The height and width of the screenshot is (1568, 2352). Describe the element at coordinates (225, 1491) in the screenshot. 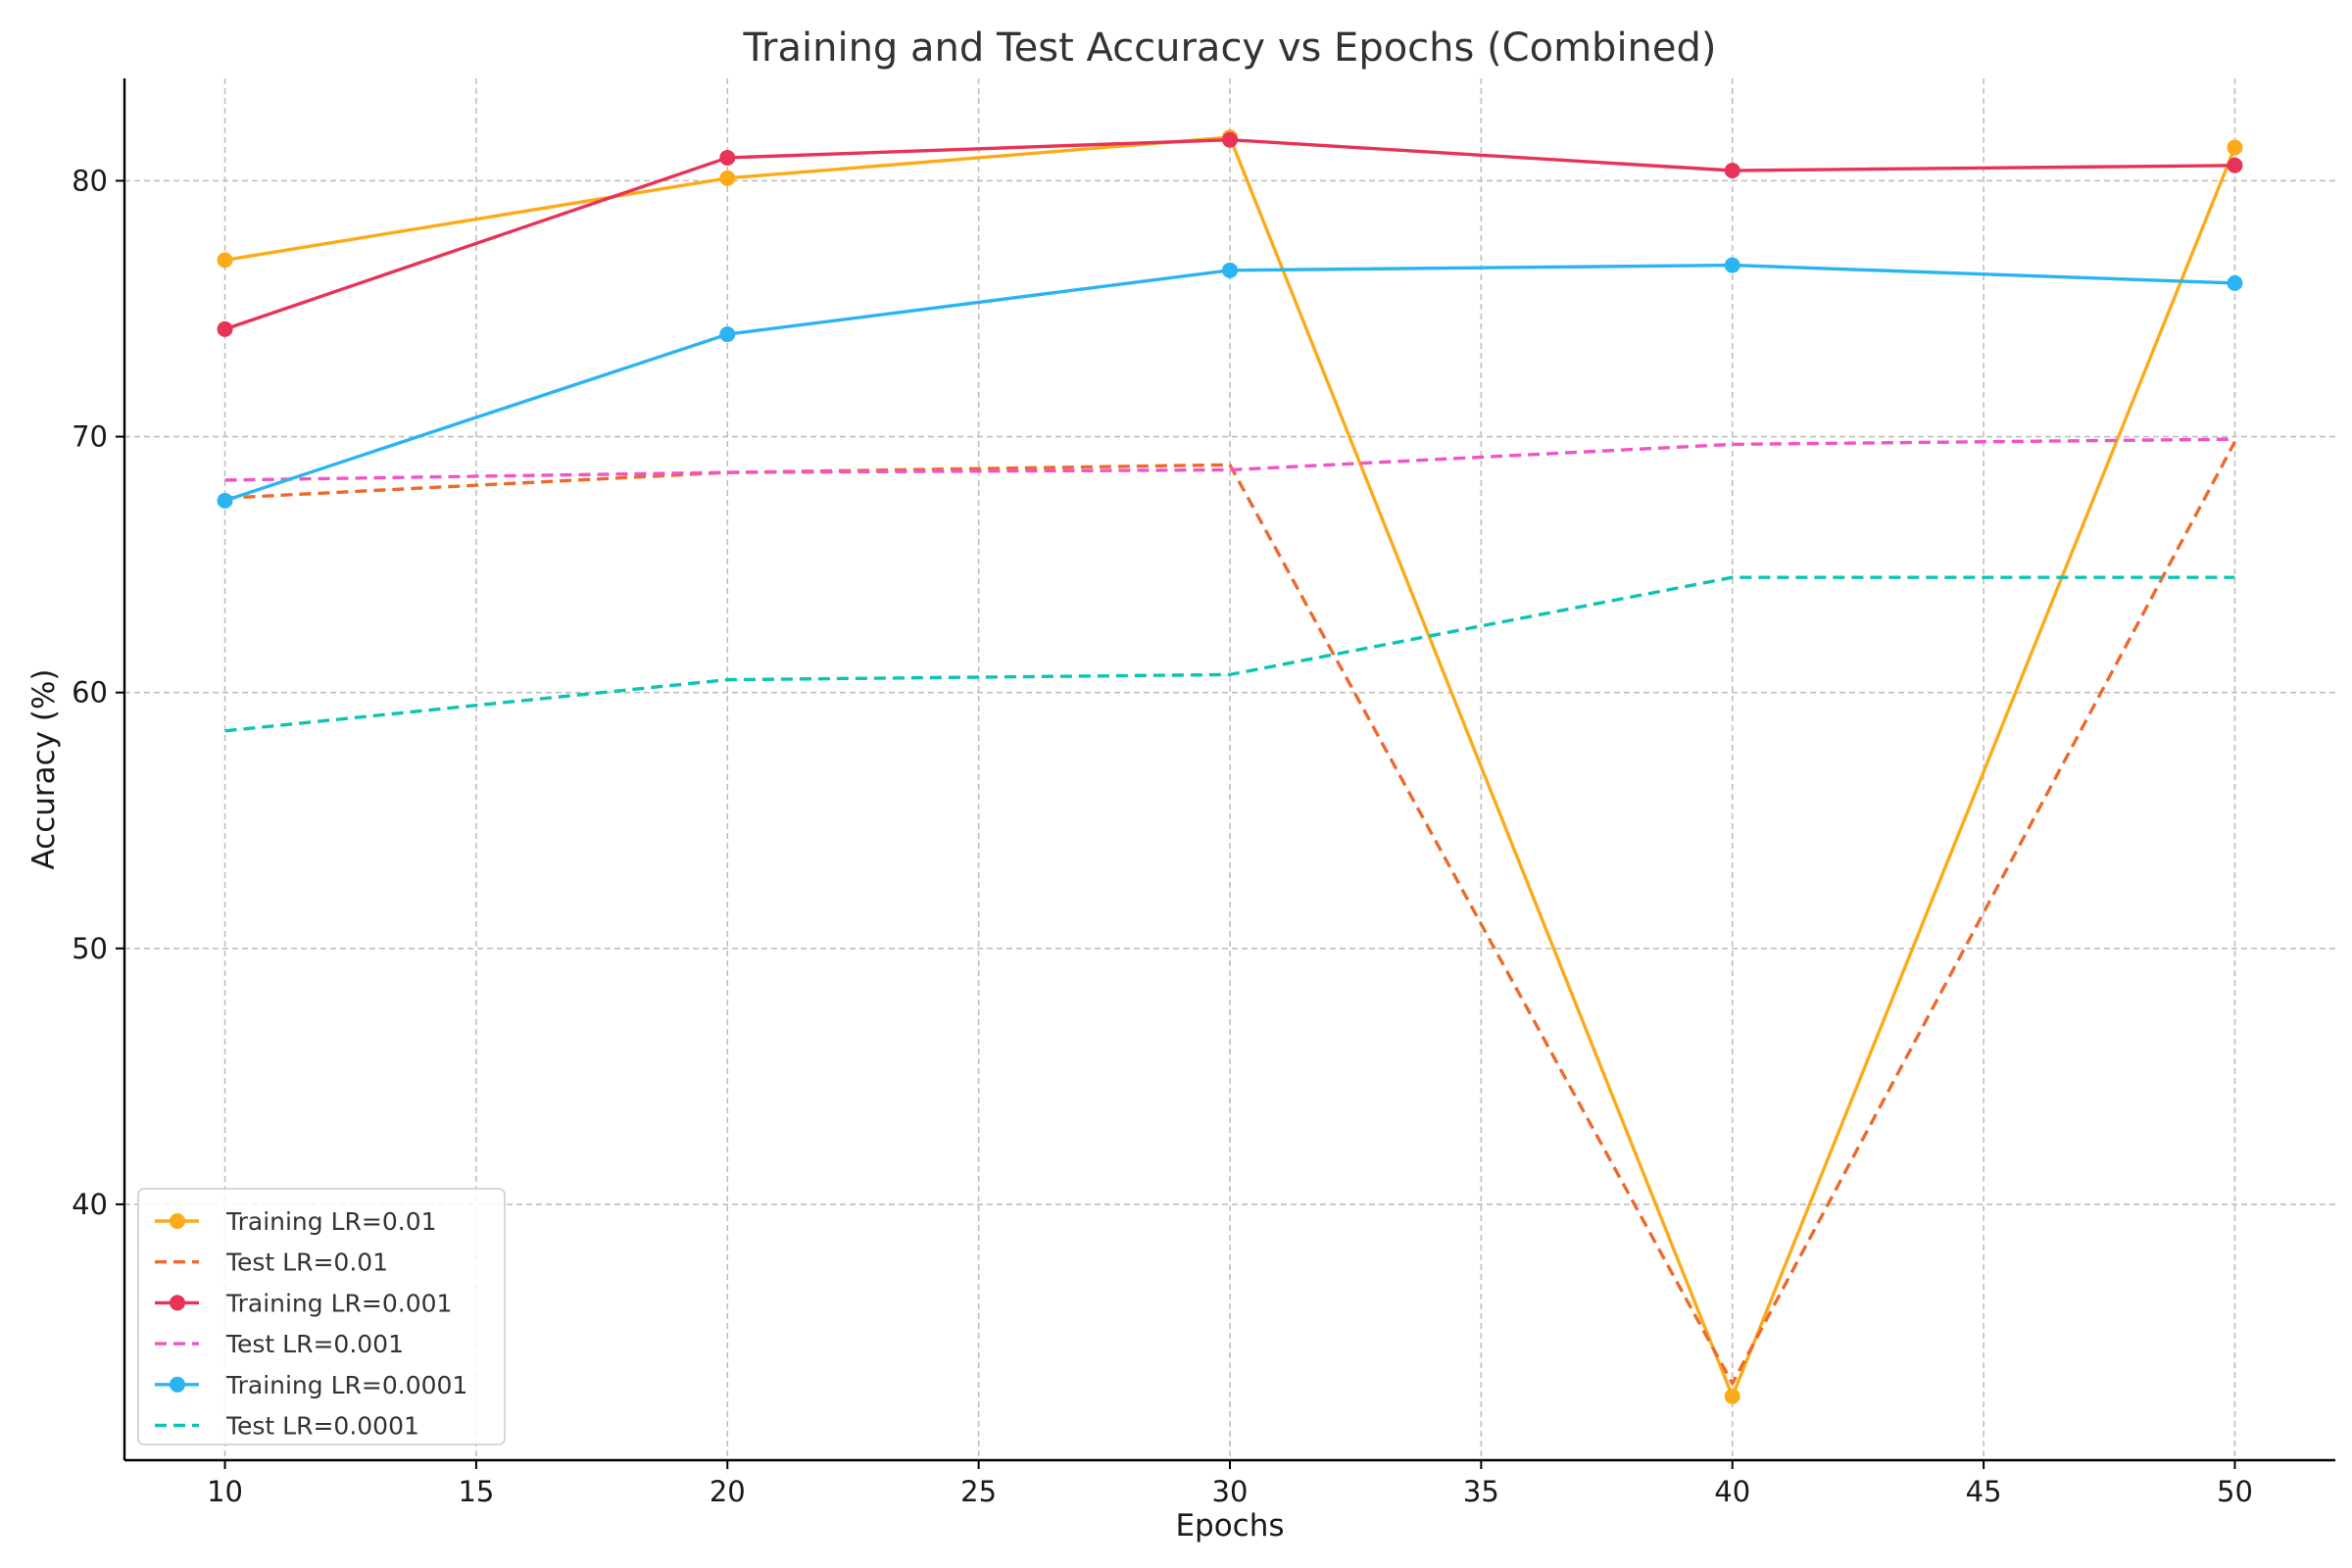

I see `x-tick-label: 10` at that location.